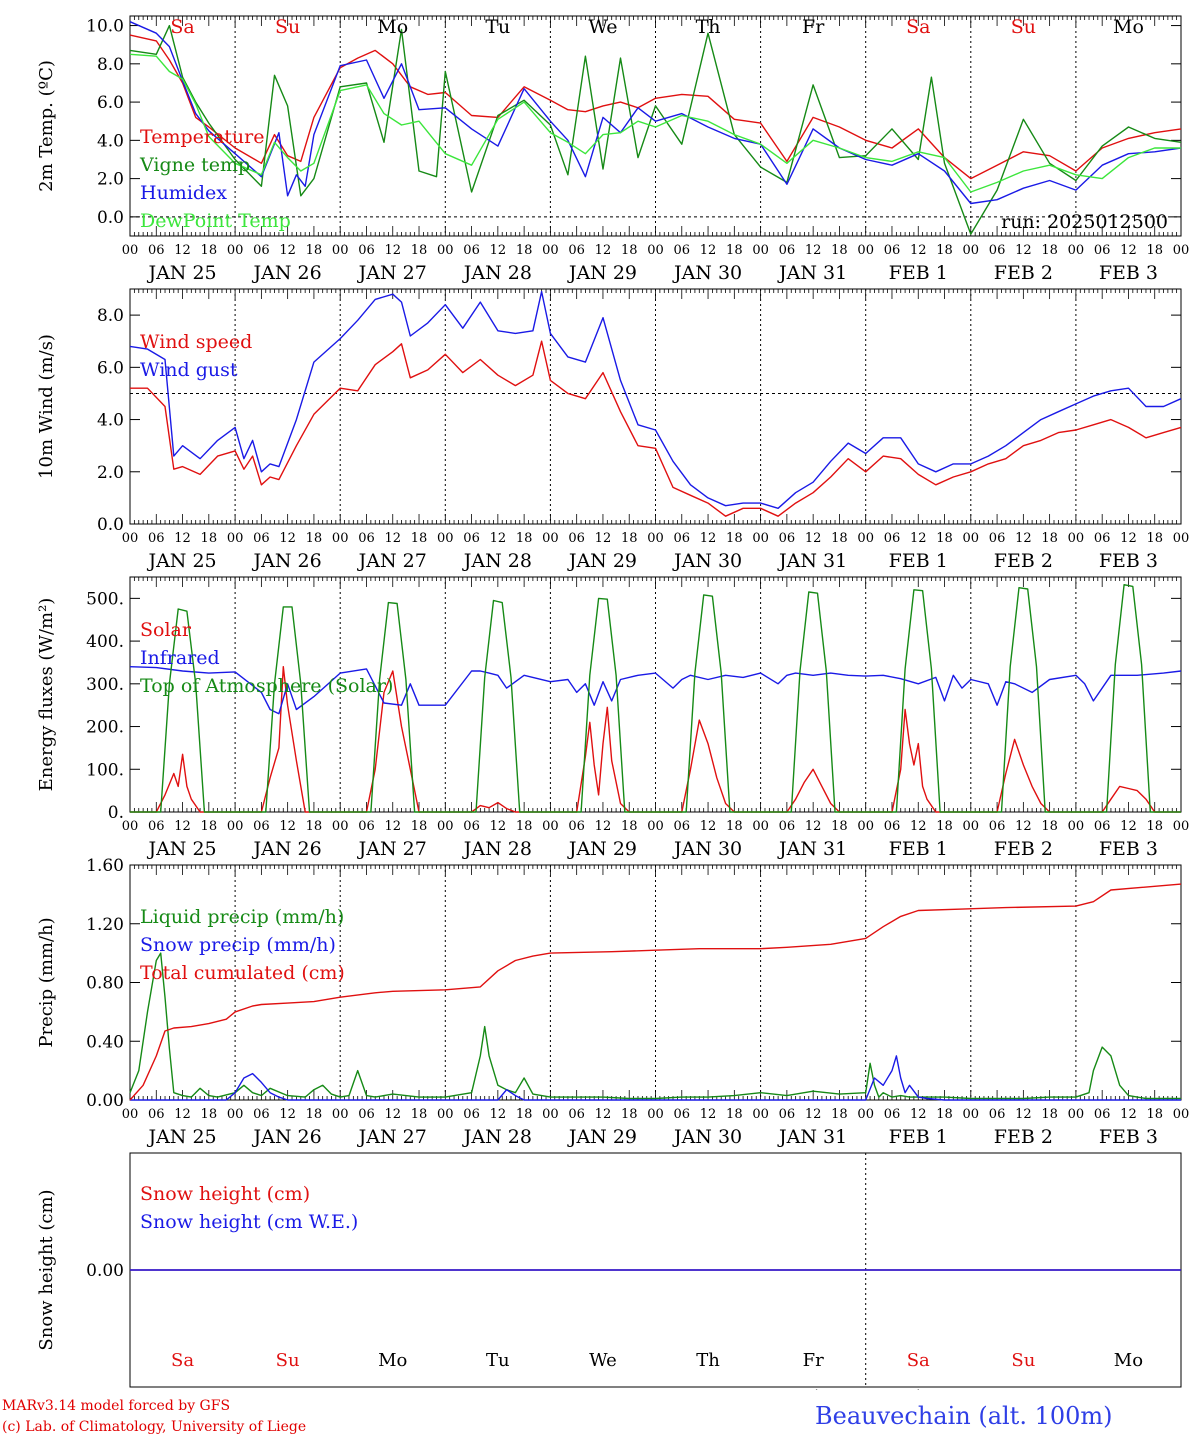 The height and width of the screenshot is (1440, 1194). What do you see at coordinates (105, 728) in the screenshot?
I see `y-tick-label: 200.` at bounding box center [105, 728].